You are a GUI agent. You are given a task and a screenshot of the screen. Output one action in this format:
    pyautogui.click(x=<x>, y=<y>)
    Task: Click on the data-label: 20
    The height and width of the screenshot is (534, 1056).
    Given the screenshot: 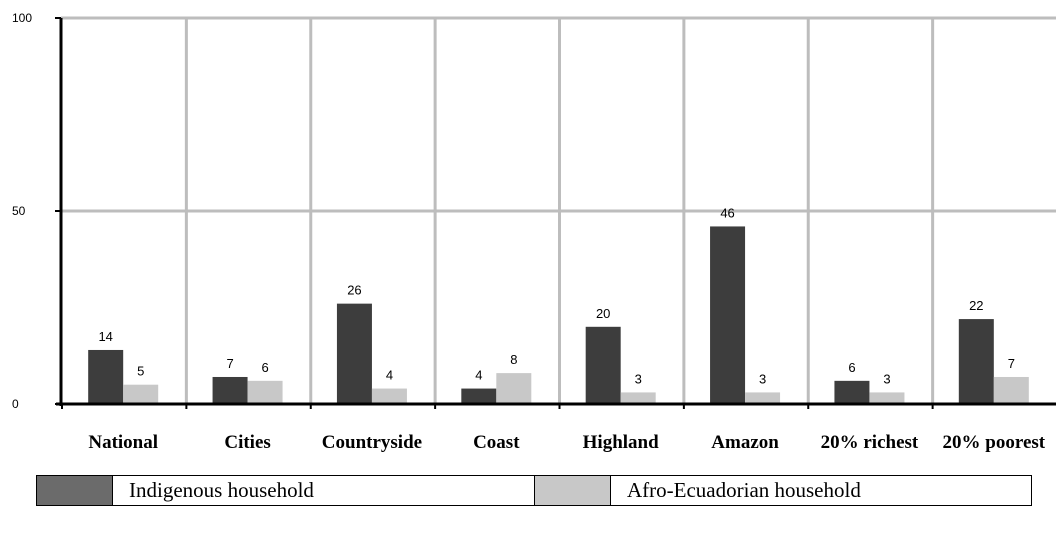 What is the action you would take?
    pyautogui.click(x=603, y=313)
    